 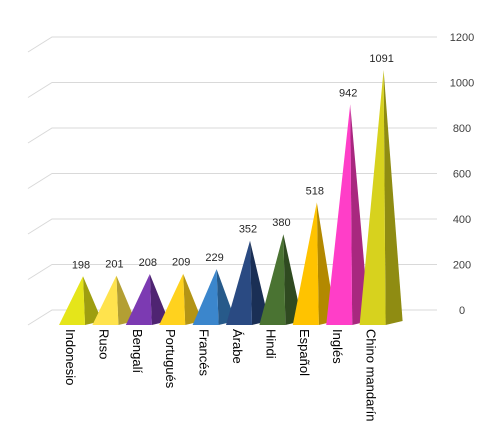 What do you see at coordinates (148, 263) in the screenshot?
I see `data-label: 208` at bounding box center [148, 263].